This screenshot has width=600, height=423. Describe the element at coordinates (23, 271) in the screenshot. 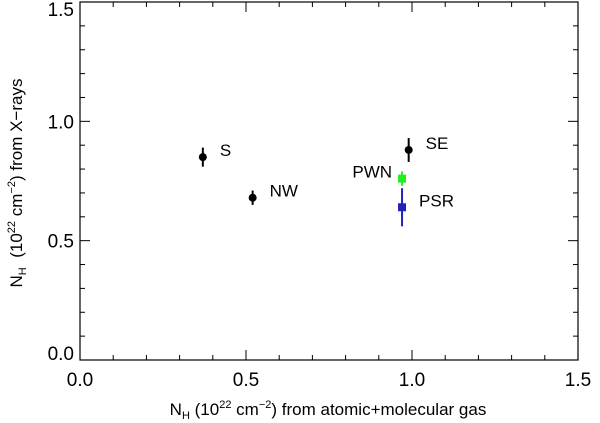

I see `y-axis-label-sub: H` at that location.